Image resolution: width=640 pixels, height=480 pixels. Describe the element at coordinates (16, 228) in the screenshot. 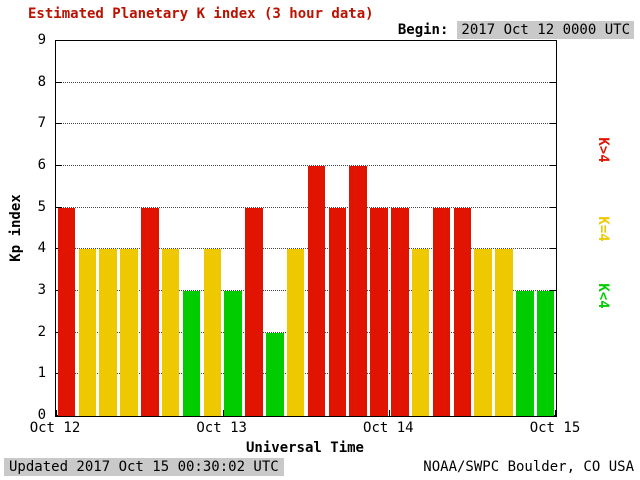

I see `y-axis-title: Kp index` at that location.